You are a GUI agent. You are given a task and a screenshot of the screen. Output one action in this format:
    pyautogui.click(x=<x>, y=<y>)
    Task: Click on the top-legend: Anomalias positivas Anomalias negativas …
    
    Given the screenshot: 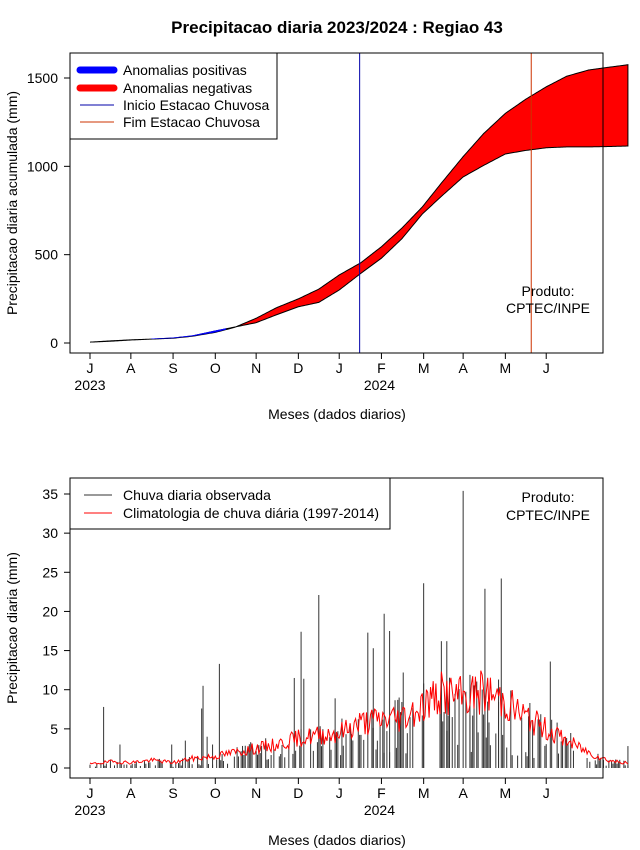 What is the action you would take?
    pyautogui.click(x=173, y=96)
    